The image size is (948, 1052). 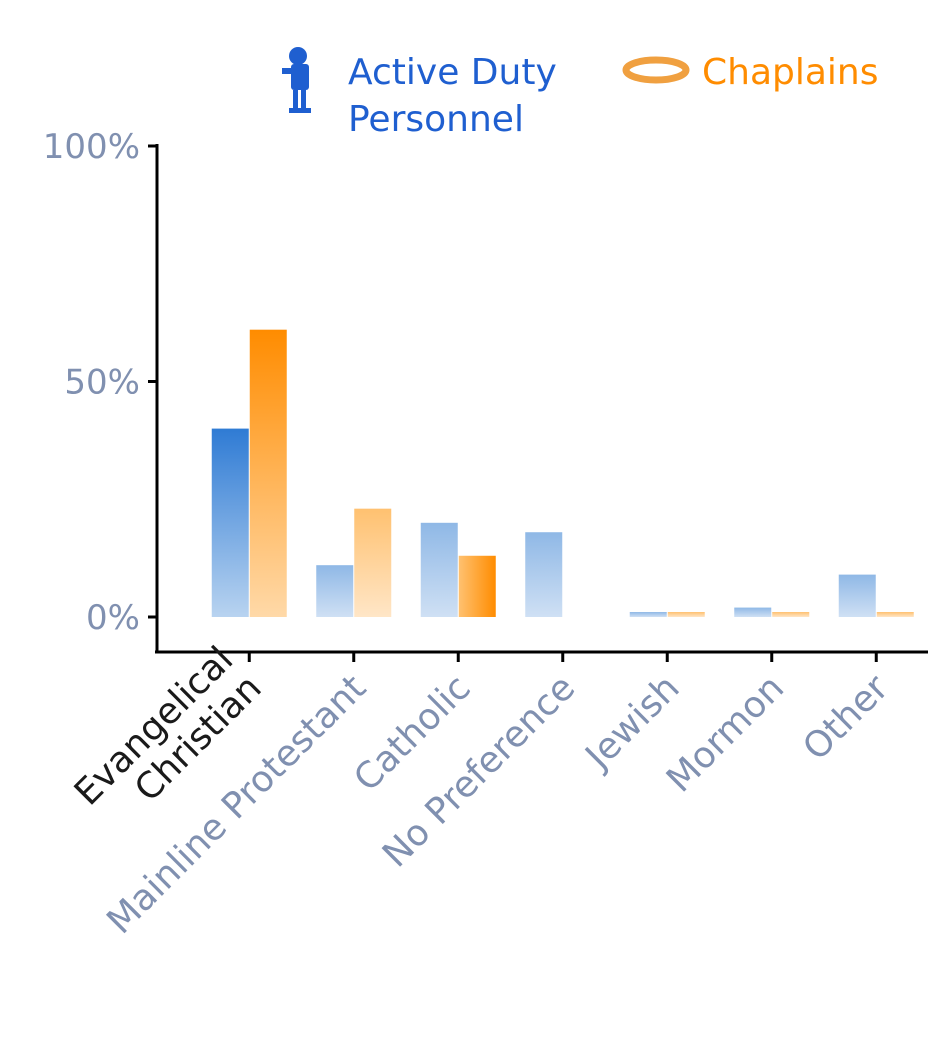 I want to click on legend: Active Duty Personnel Chaplains, so click(x=580, y=93).